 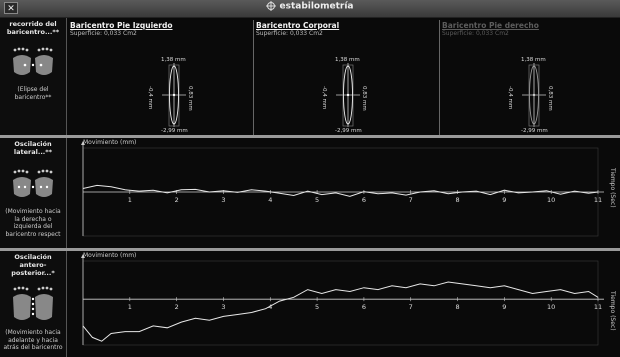 What do you see at coordinates (110, 142) in the screenshot?
I see `chart-lateral-ylabel: Movimiento (mm)` at bounding box center [110, 142].